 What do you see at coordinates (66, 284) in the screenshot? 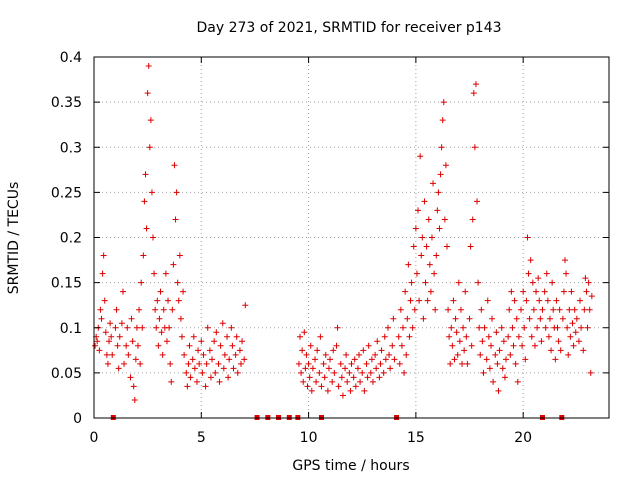
I see `y-tick-label: 0.15` at bounding box center [66, 284].